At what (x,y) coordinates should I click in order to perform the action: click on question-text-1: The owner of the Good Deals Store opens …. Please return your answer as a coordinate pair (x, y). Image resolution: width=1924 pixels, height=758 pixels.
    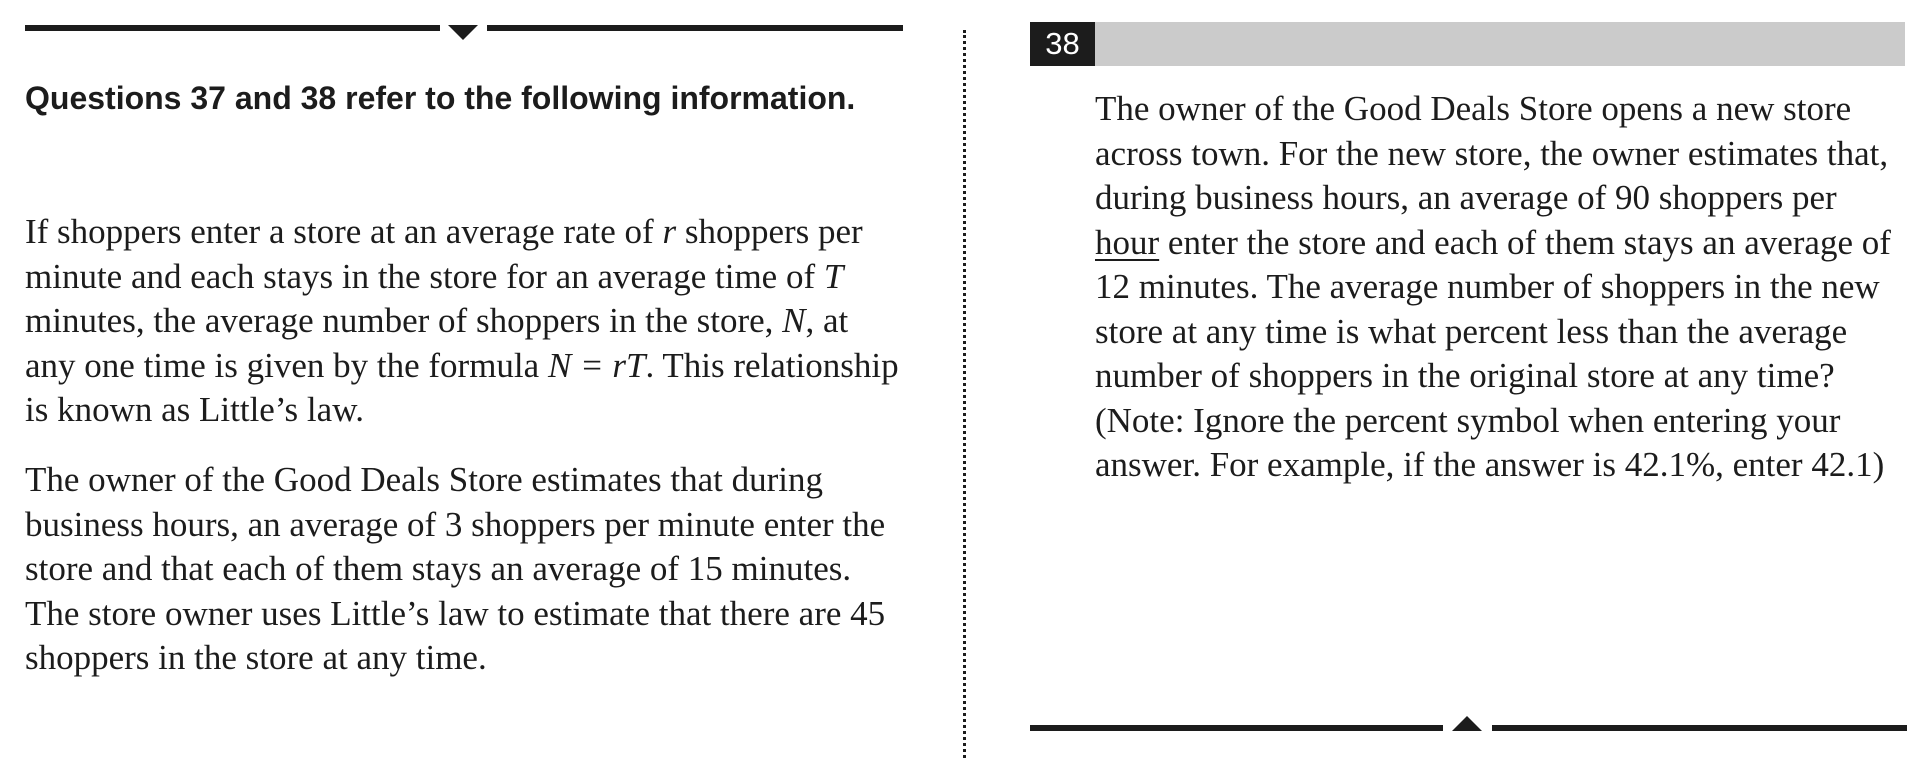
    Looking at the image, I should click on (1492, 153).